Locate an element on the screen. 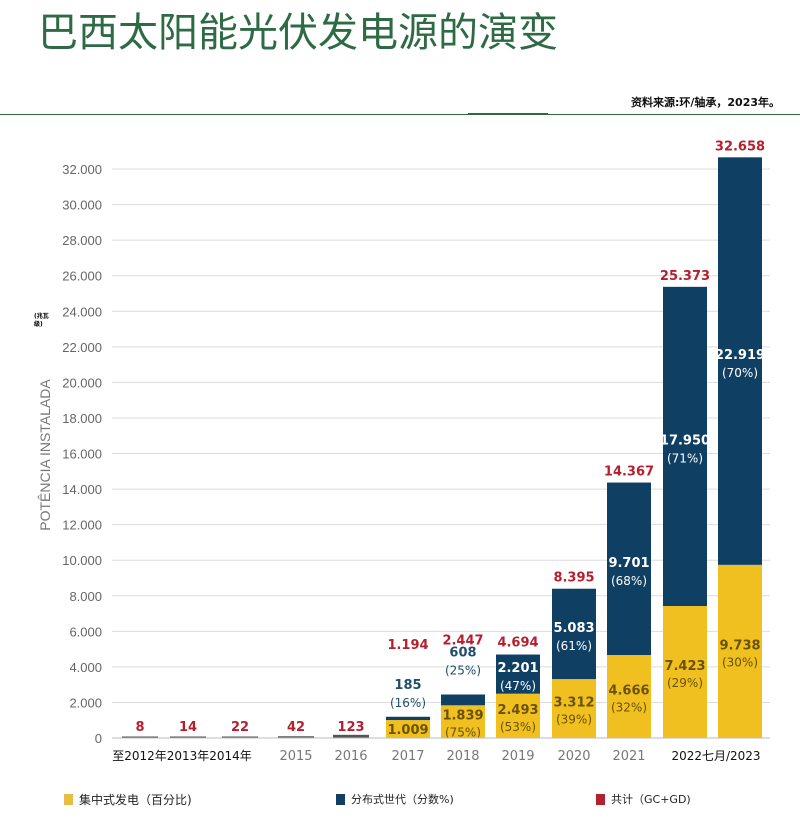  pct-label-centralized: (53%) is located at coordinates (518, 727).